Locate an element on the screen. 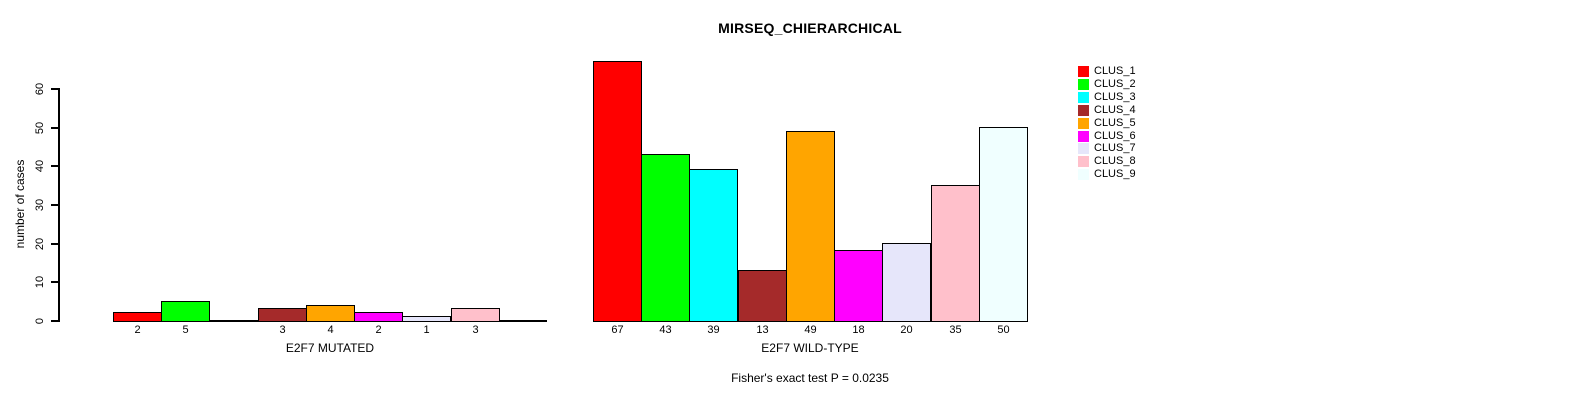  legend-label: CLUS_4 is located at coordinates (1115, 110).